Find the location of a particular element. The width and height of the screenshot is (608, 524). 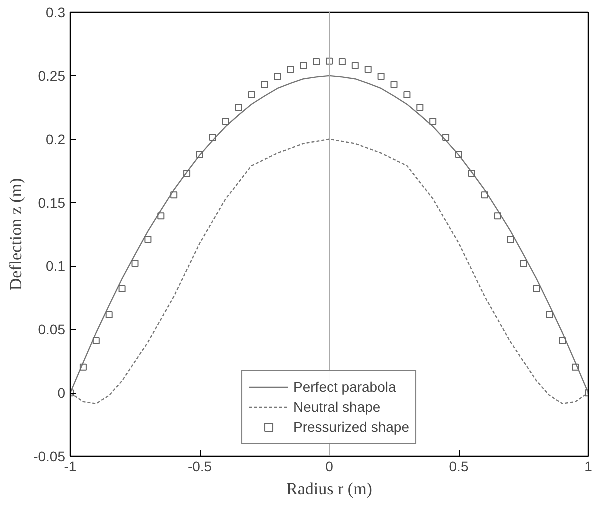

y-tick-label: 0.2 is located at coordinates (56, 139).